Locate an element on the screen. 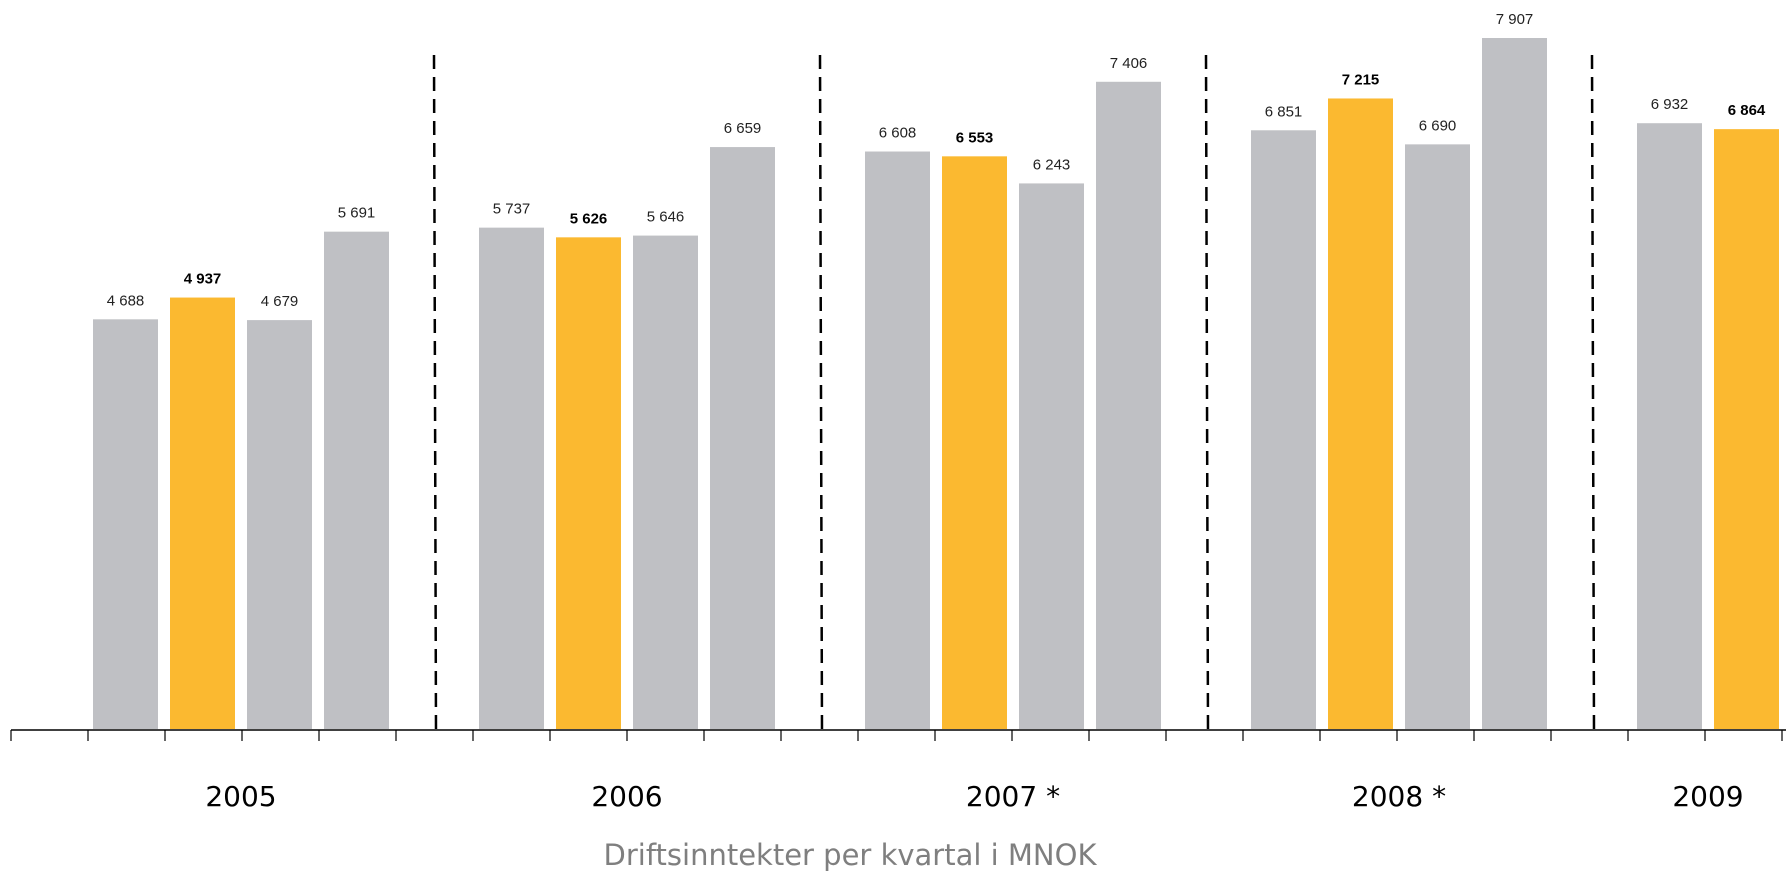 The height and width of the screenshot is (873, 1788). value-label: 5 626 is located at coordinates (589, 218).